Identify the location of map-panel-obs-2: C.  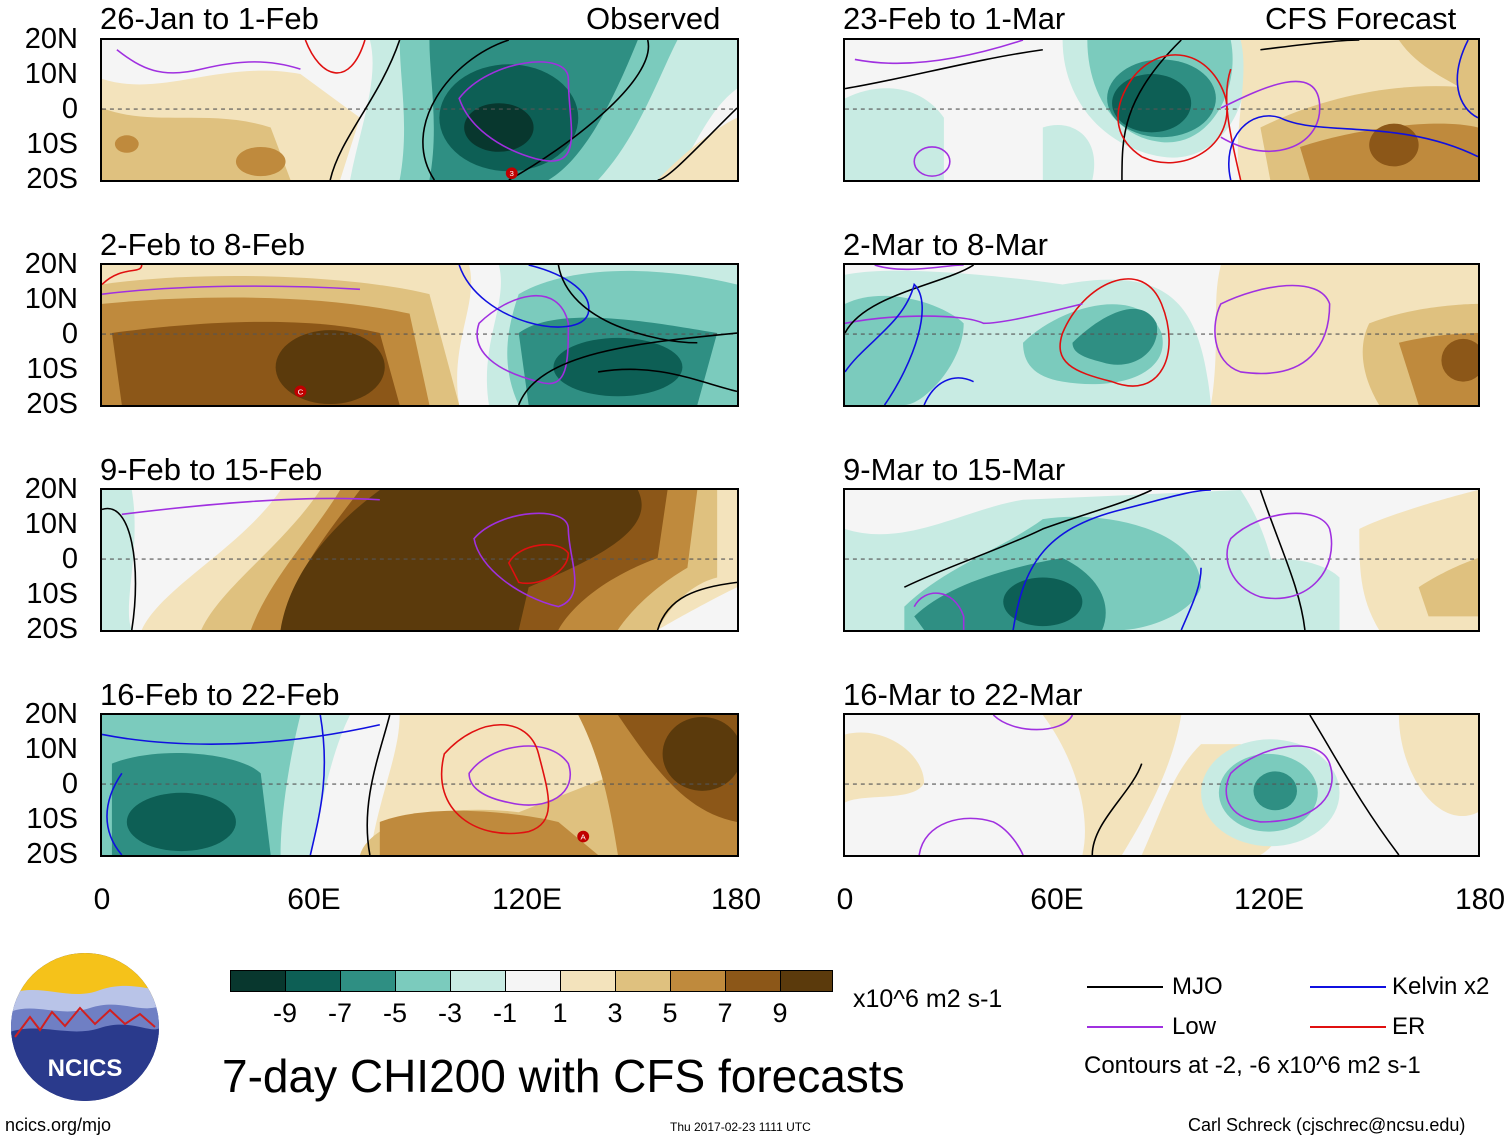
(419, 335).